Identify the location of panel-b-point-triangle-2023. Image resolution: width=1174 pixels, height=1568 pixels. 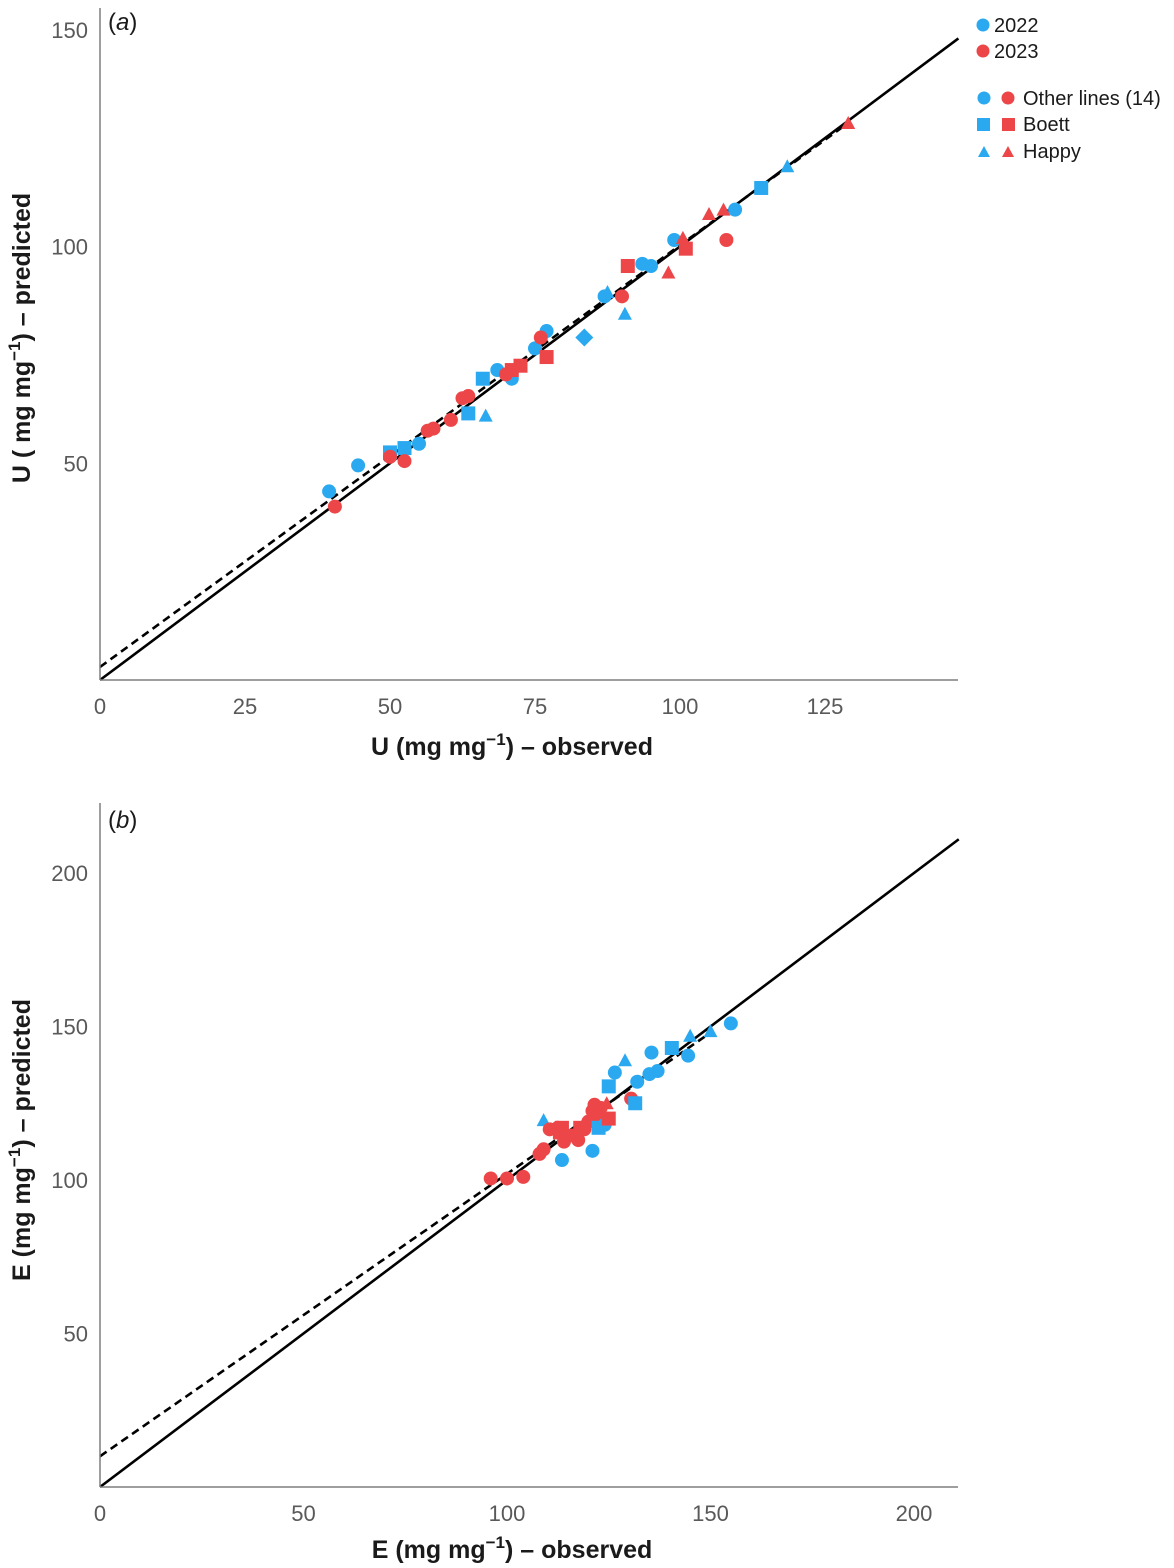
(606, 1103).